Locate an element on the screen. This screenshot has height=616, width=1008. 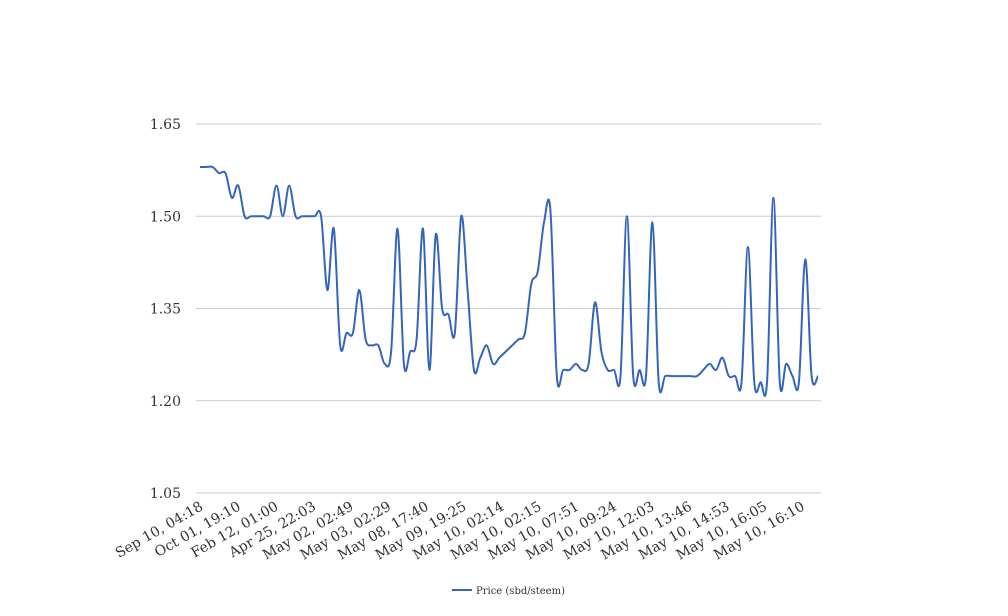
y-tick-label: 1.35 is located at coordinates (165, 310).